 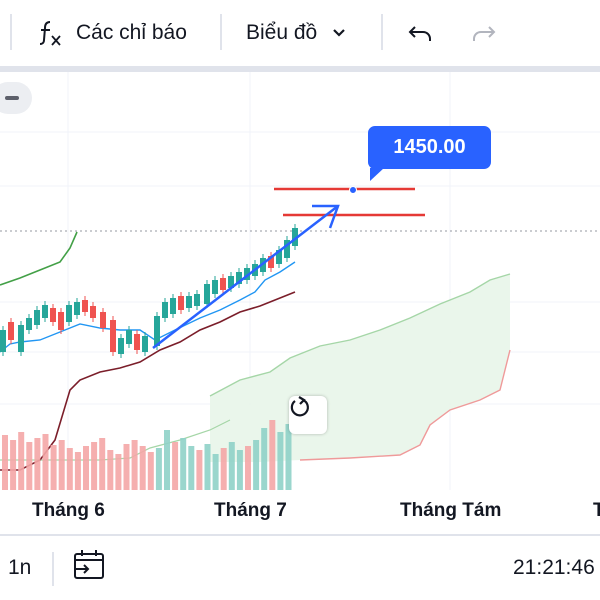 What do you see at coordinates (596, 510) in the screenshot?
I see `x-axis-label-cut: T` at bounding box center [596, 510].